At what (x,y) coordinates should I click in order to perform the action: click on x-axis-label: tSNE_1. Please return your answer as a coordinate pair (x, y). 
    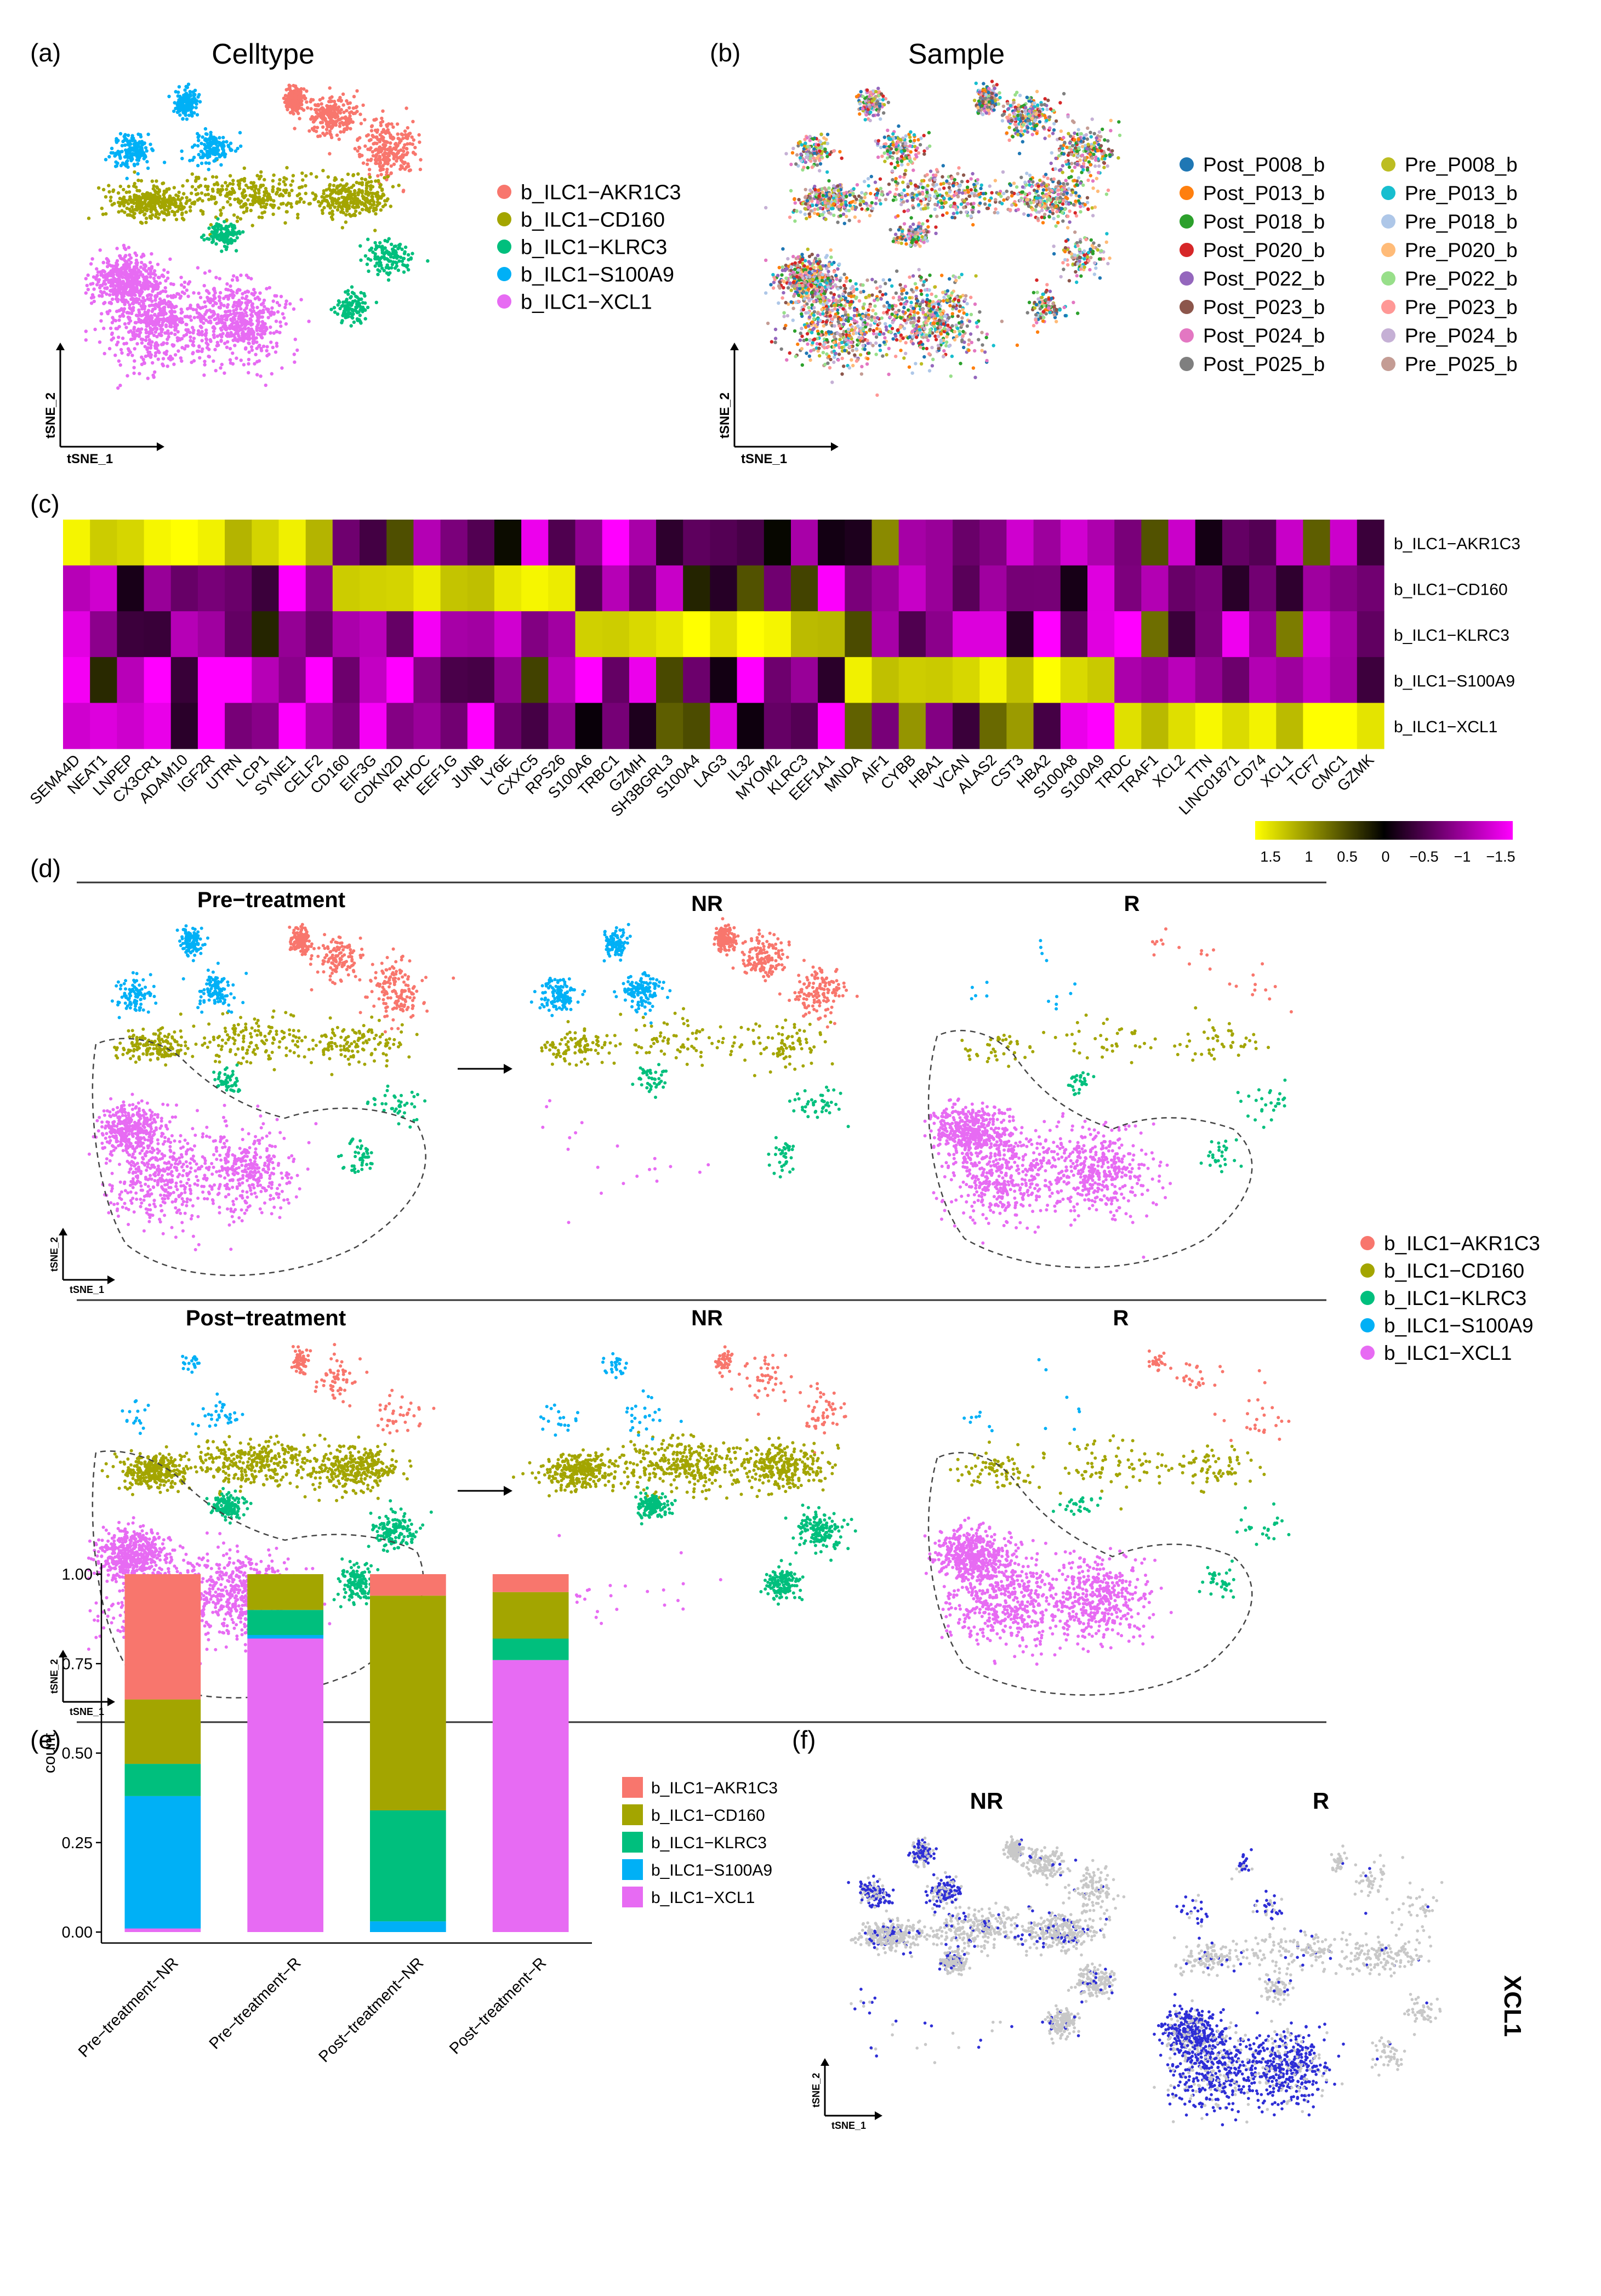
    Looking at the image, I should click on (90, 459).